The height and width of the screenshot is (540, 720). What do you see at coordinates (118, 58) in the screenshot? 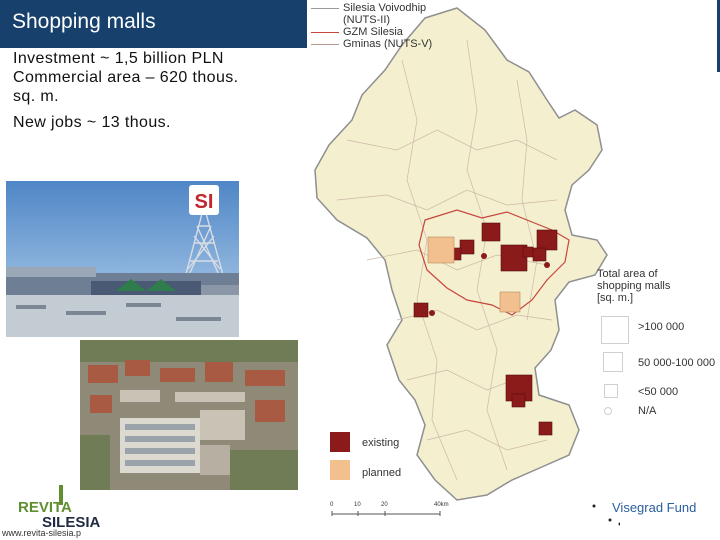
I see `investment-text: Investment ~ 1,5 billion PLN` at bounding box center [118, 58].